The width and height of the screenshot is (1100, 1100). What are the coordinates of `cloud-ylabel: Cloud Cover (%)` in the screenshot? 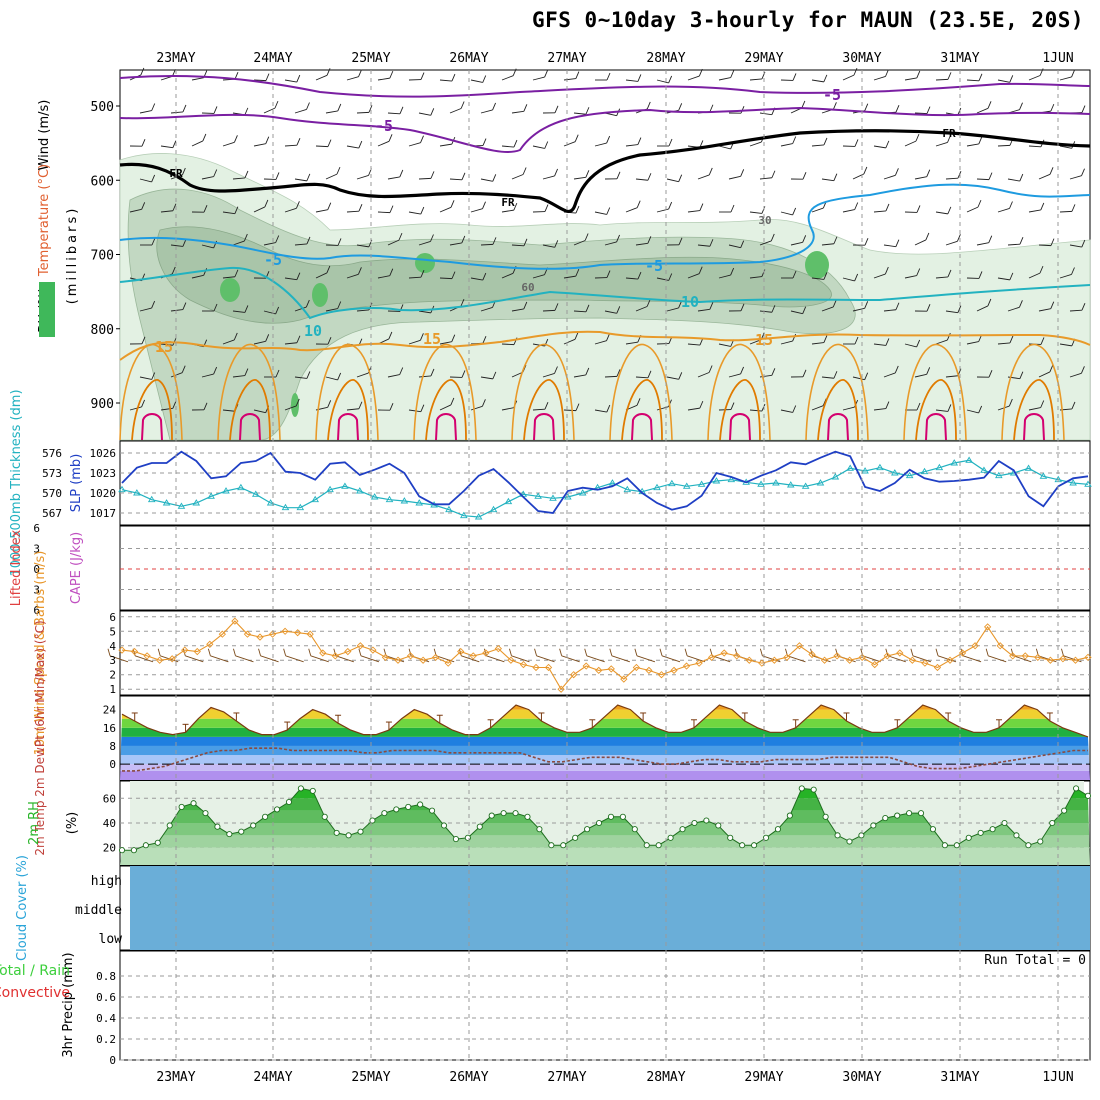 It's located at (22, 908).